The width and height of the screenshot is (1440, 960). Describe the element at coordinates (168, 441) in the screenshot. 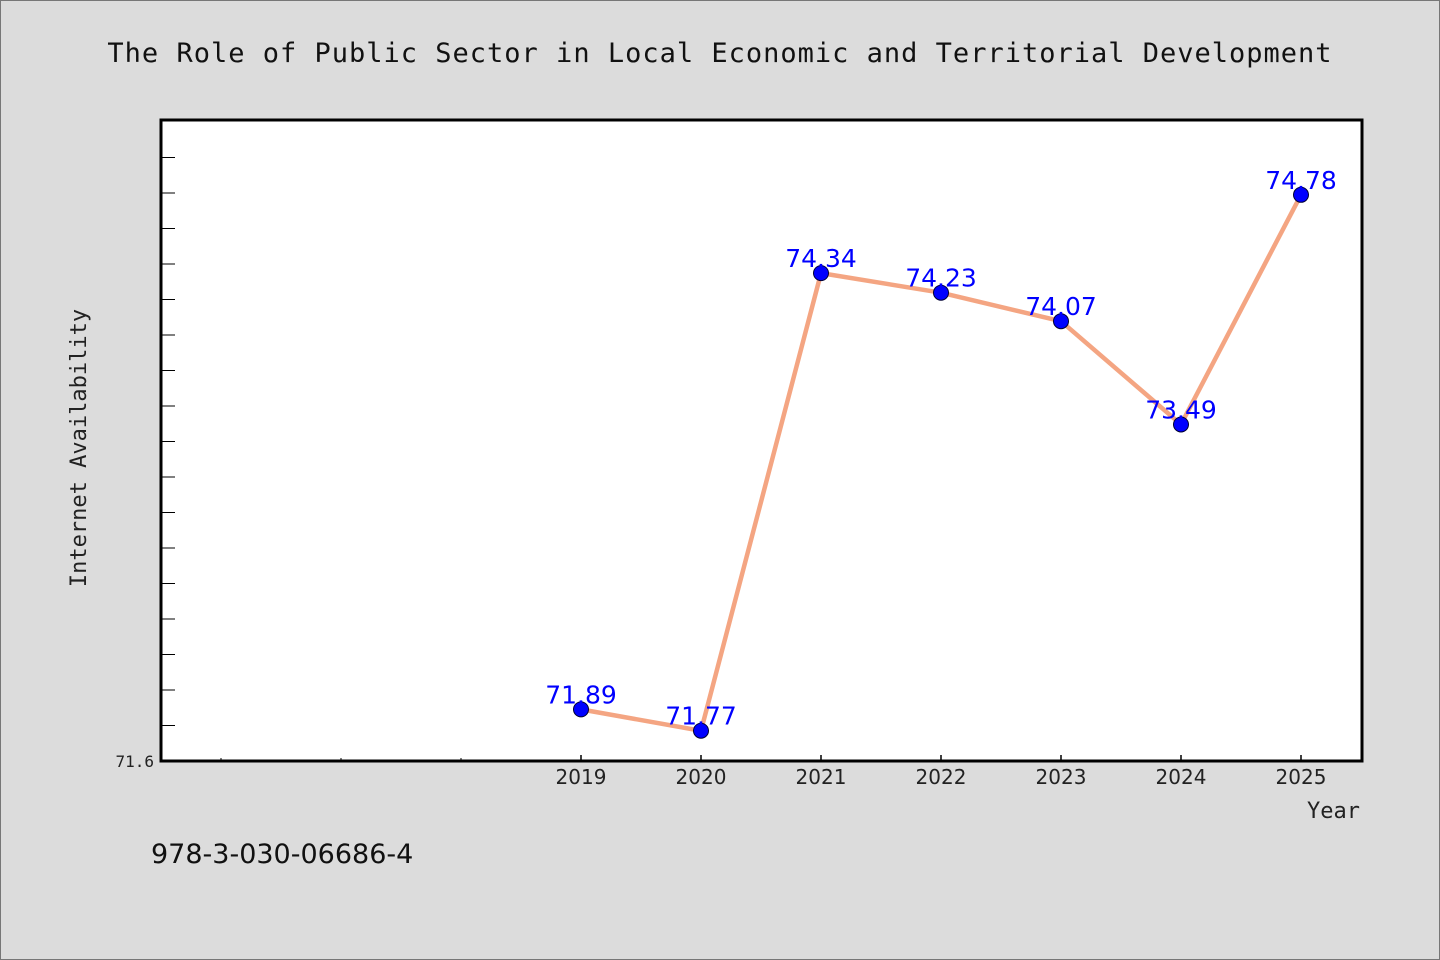

I see `y-axis-ticks` at that location.